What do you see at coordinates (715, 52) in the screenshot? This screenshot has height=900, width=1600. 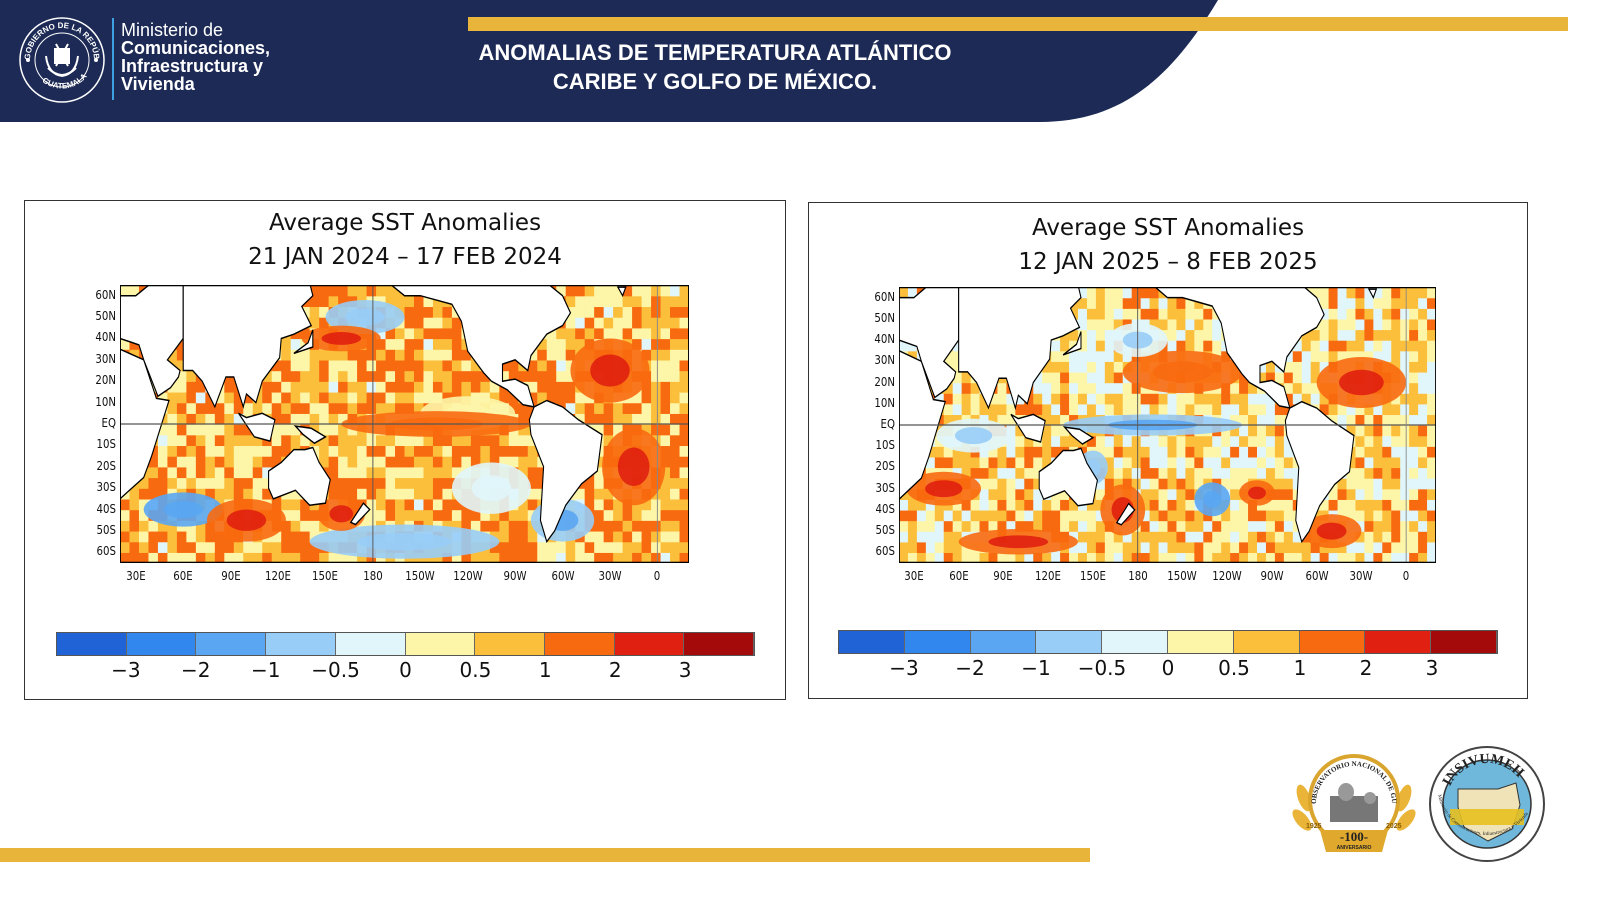 I see `slide-title-line1: ANOMALIAS DE TEMPERATURA ATLÁNTICO` at bounding box center [715, 52].